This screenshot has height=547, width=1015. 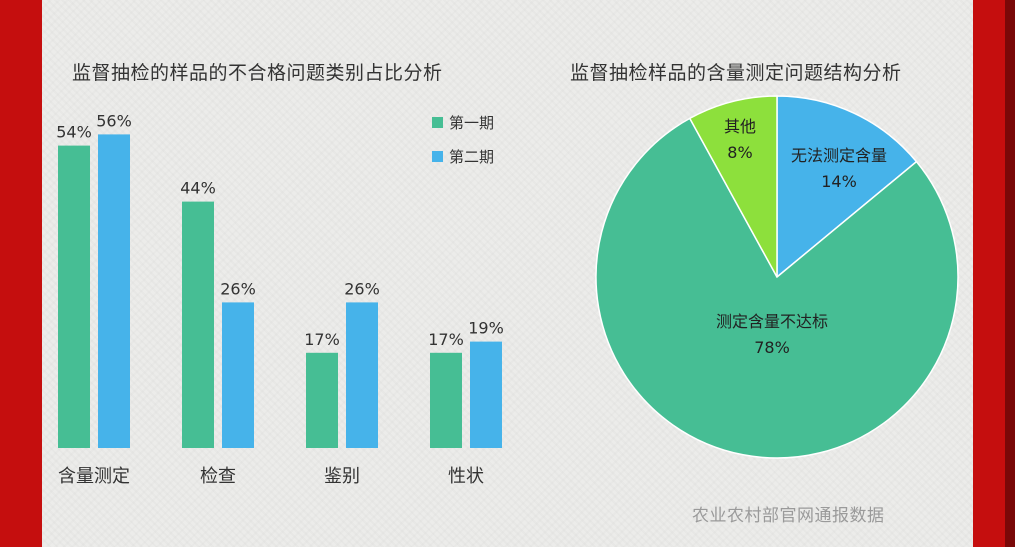 What do you see at coordinates (471, 157) in the screenshot?
I see `legend-label-2: 第二期` at bounding box center [471, 157].